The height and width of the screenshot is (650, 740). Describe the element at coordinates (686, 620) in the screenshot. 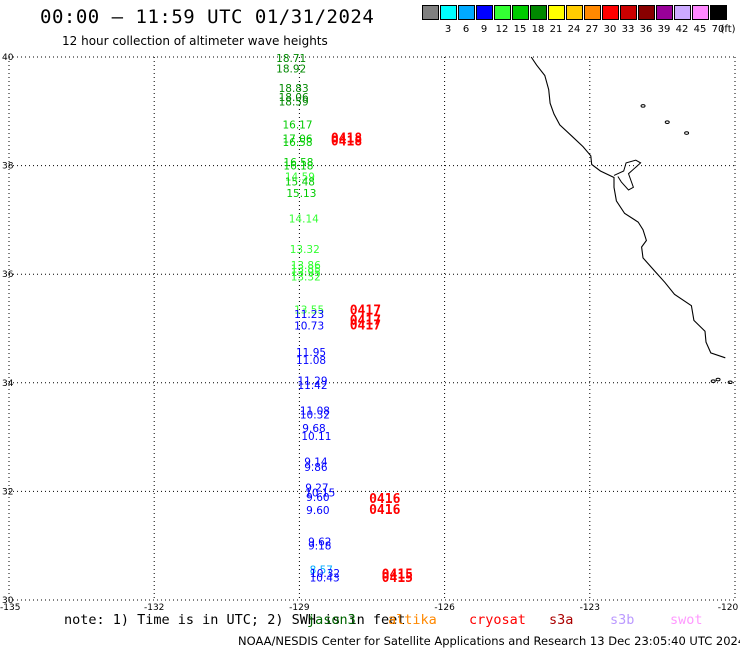

I see `satellite-swot-label: swot` at that location.